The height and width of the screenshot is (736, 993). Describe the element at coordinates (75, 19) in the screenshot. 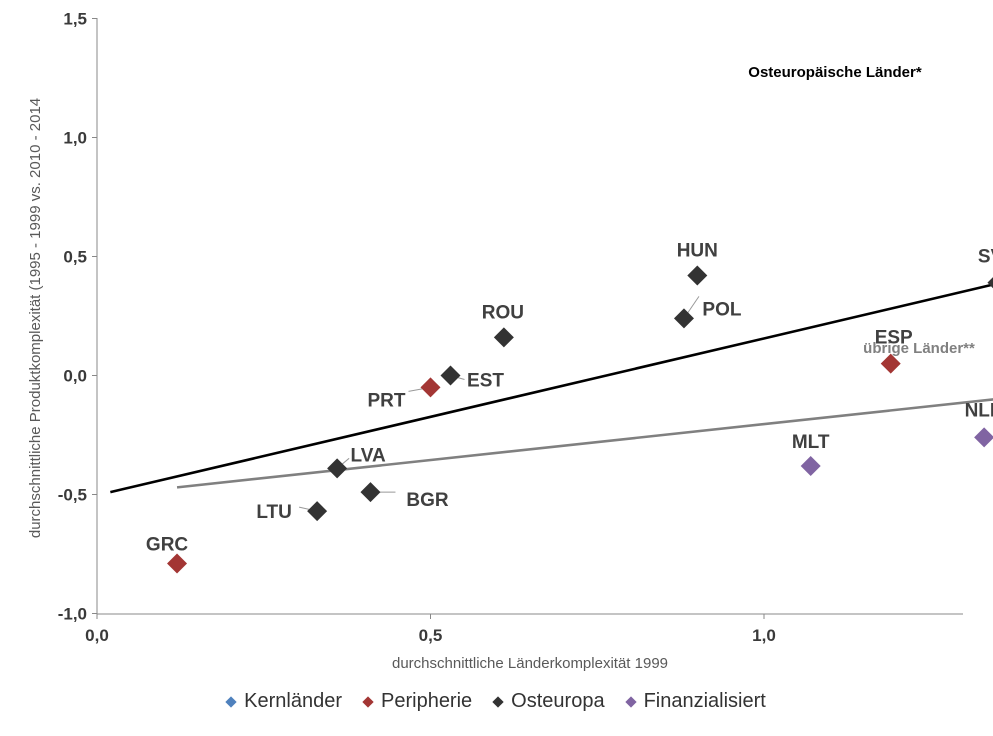

I see `y-tick-label: 1,5` at that location.